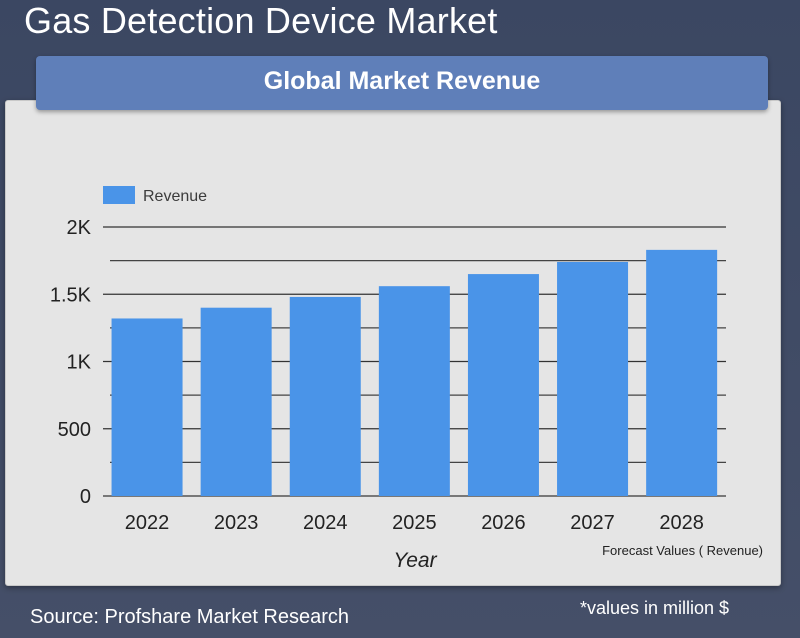 The width and height of the screenshot is (800, 638). Describe the element at coordinates (261, 20) in the screenshot. I see `page-title: Gas Detection Device Market` at that location.